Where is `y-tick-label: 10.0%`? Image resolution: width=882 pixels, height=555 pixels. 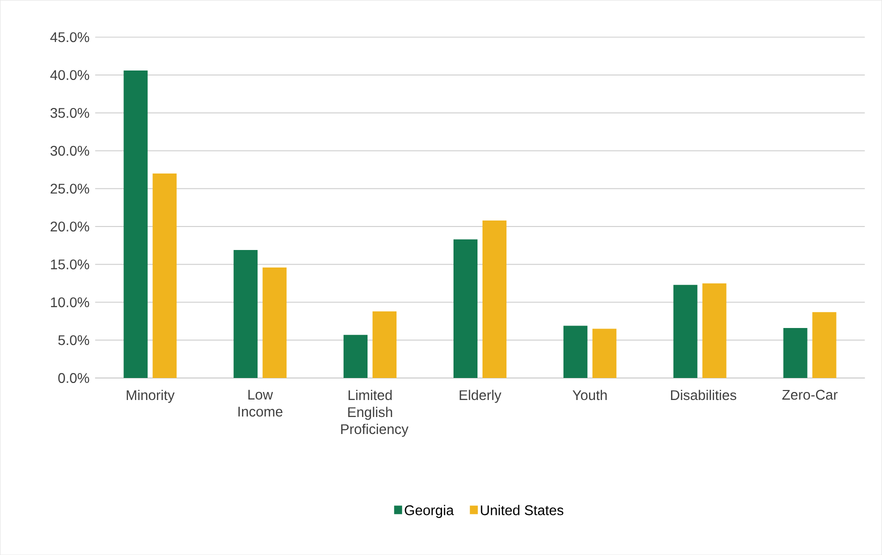
y-tick-label: 10.0% is located at coordinates (70, 302).